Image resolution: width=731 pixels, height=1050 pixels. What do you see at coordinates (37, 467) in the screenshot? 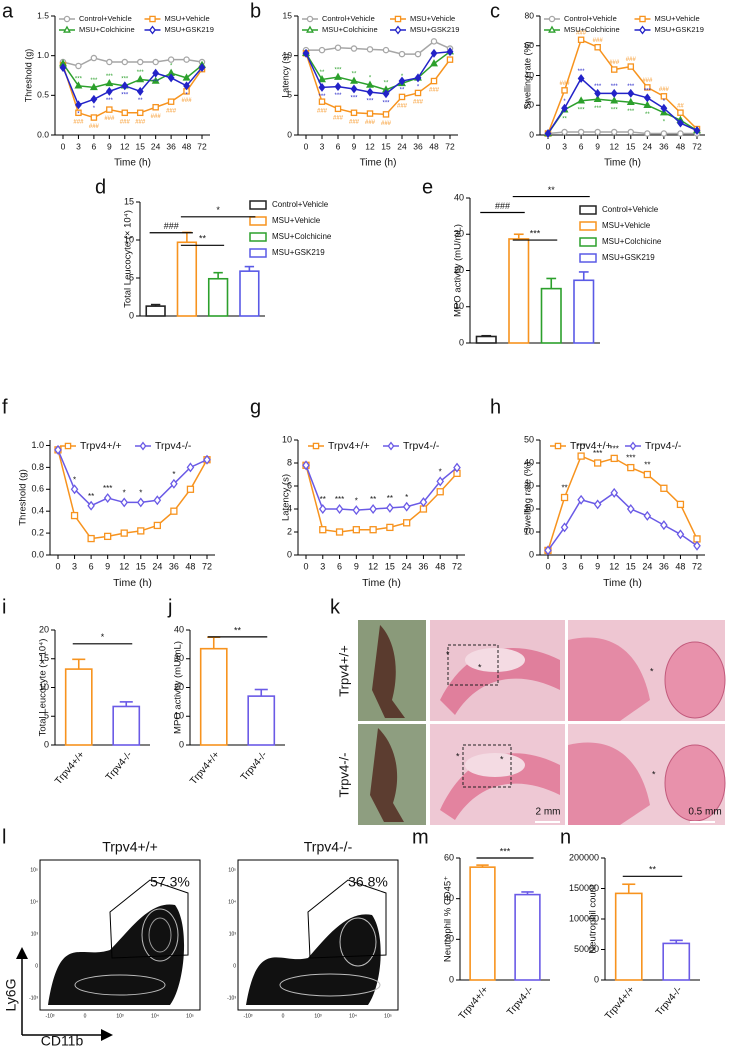
I see `y-tick-label: 0.8` at bounding box center [37, 467].